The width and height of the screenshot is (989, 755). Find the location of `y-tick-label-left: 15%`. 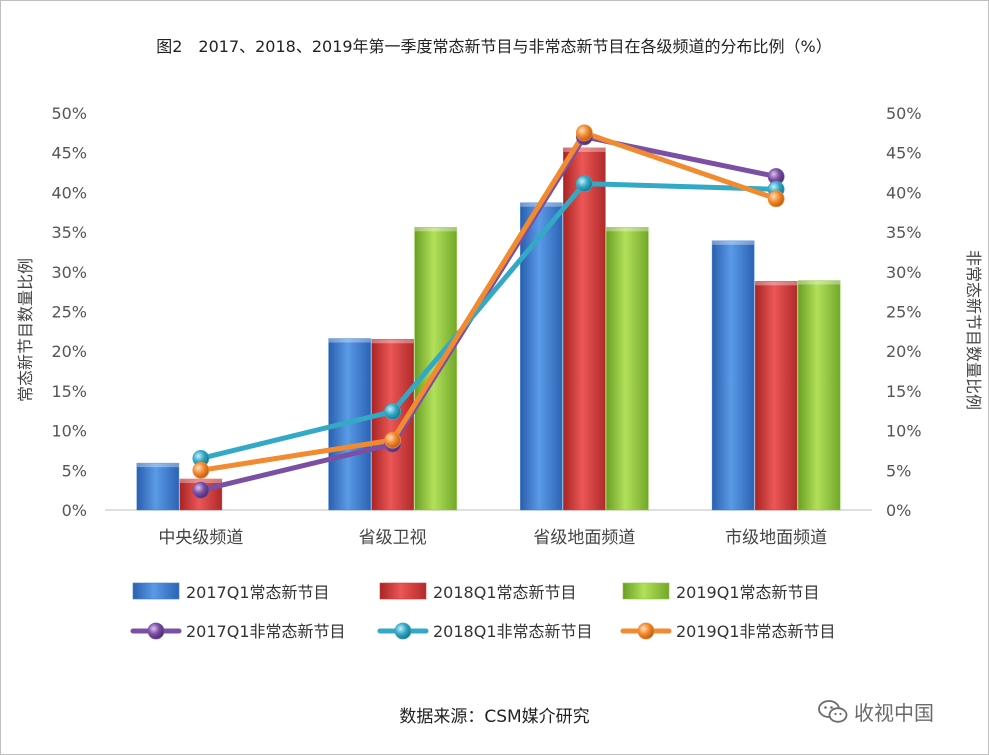

y-tick-label-left: 15% is located at coordinates (69, 391).